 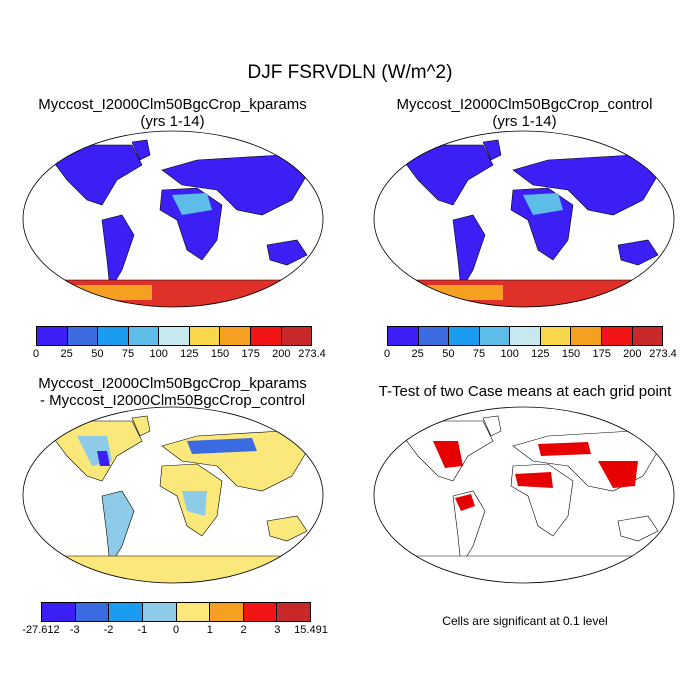 What do you see at coordinates (311, 630) in the screenshot?
I see `colorbar-tick-label: 15.491` at bounding box center [311, 630].